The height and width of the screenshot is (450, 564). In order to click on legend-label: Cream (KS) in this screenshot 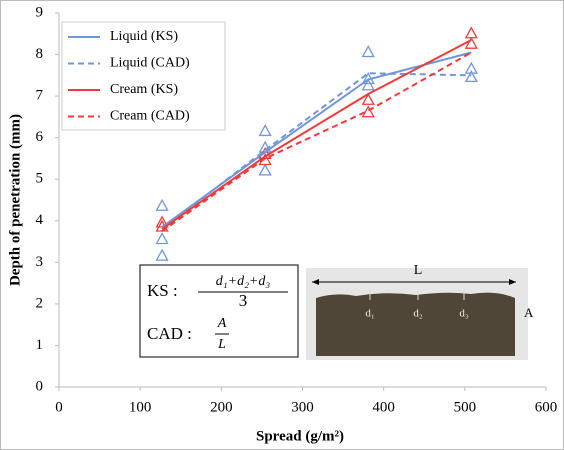, I will do `click(144, 89)`.